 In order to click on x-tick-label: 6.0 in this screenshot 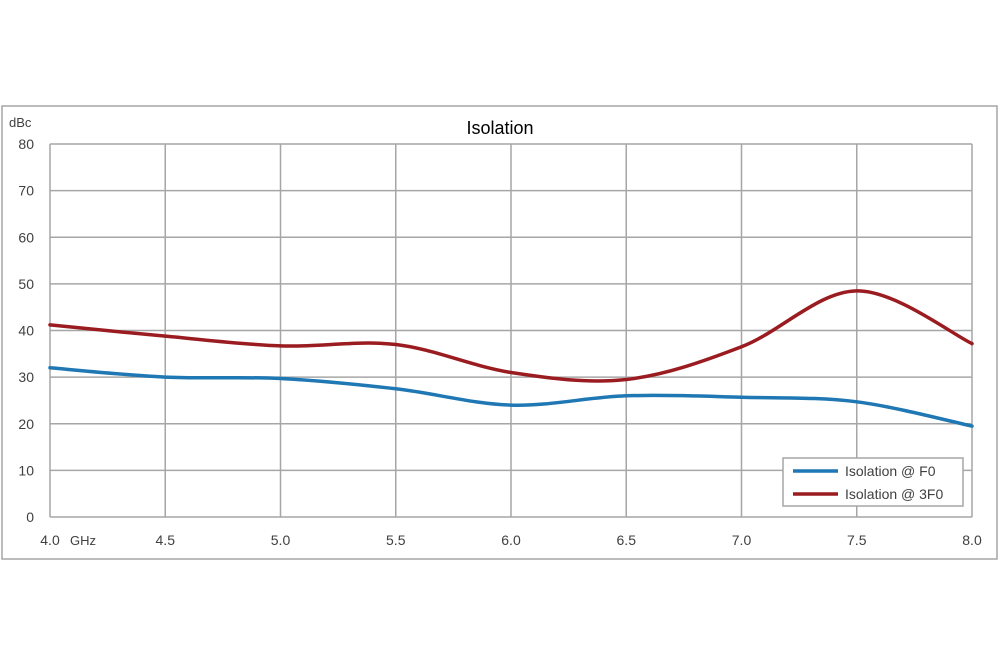, I will do `click(511, 540)`.